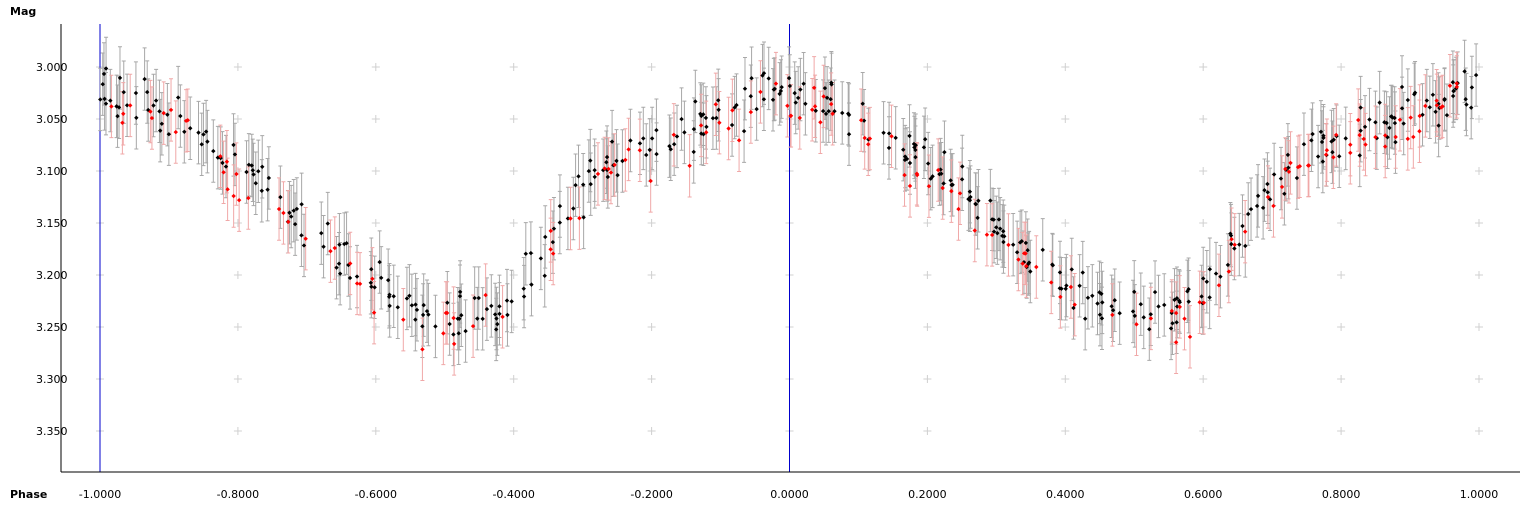 The image size is (1536, 512). Describe the element at coordinates (52, 379) in the screenshot. I see `y-tick-label: 3.300` at that location.